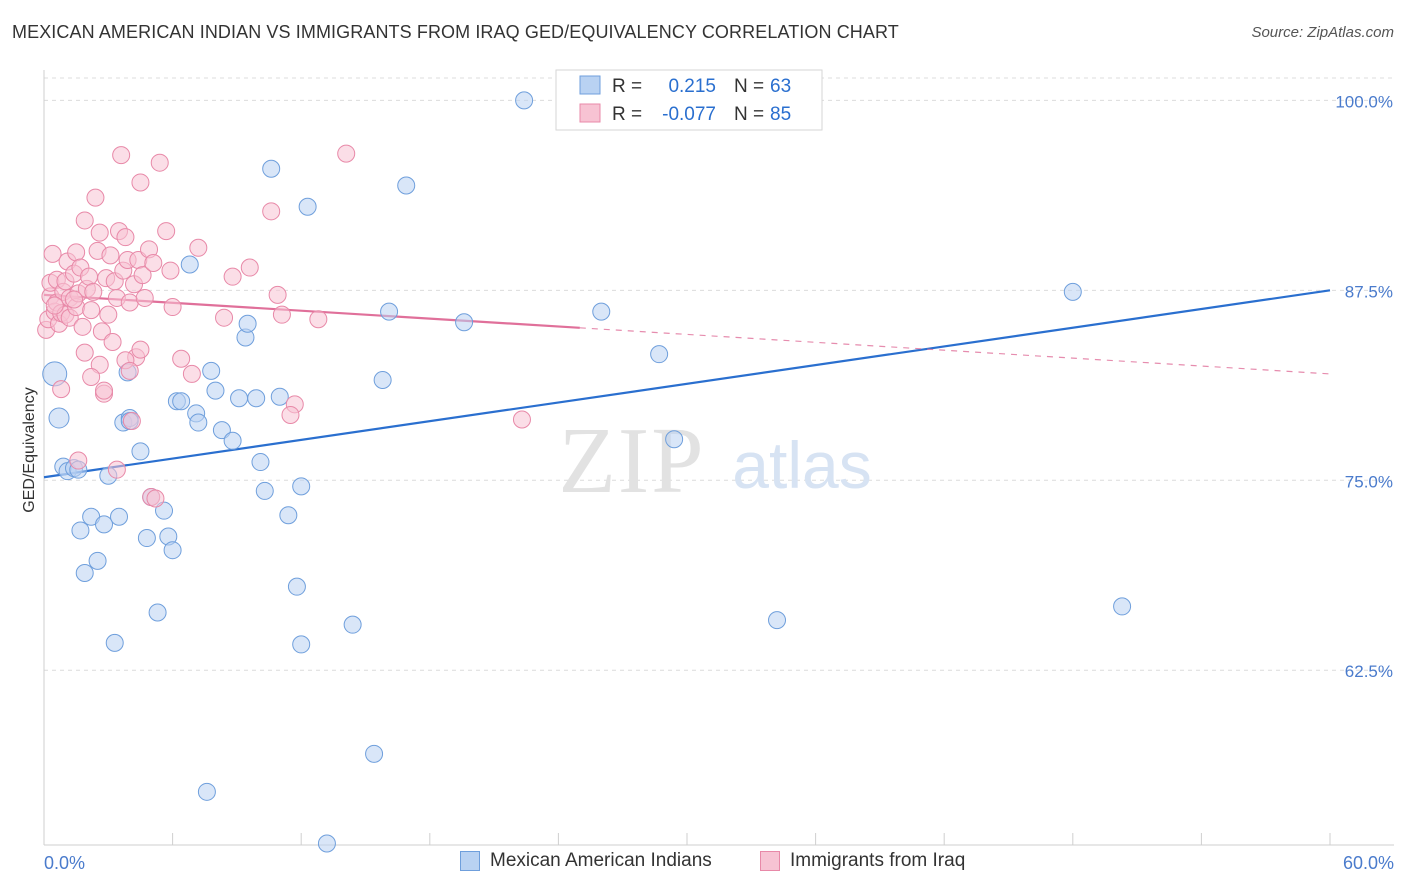  Describe the element at coordinates (801, 465) in the screenshot. I see `watermark-atlas: atlas` at that location.